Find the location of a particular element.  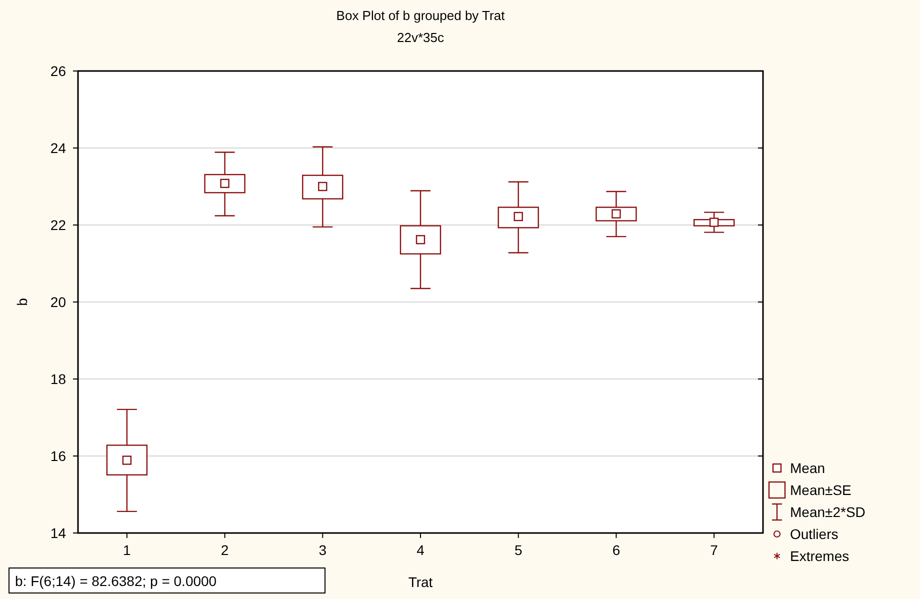

x-axis-title: Trat is located at coordinates (420, 582).